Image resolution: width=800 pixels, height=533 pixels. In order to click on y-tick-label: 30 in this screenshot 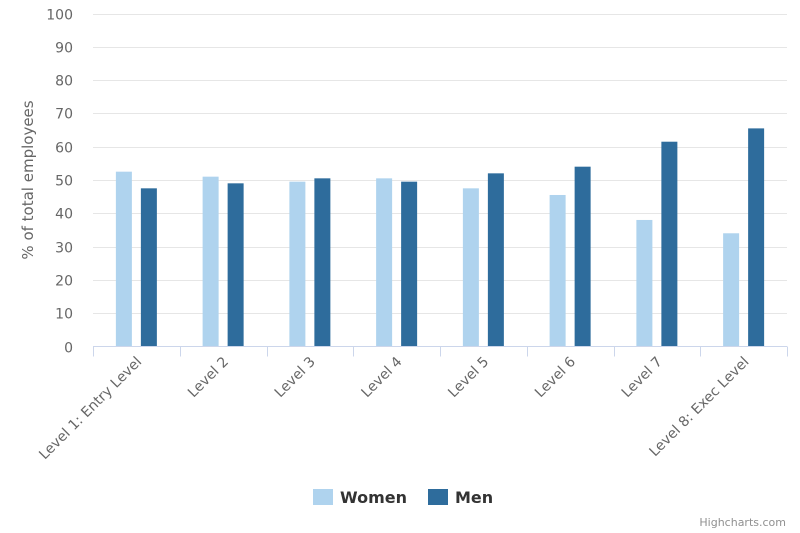, I will do `click(64, 249)`.